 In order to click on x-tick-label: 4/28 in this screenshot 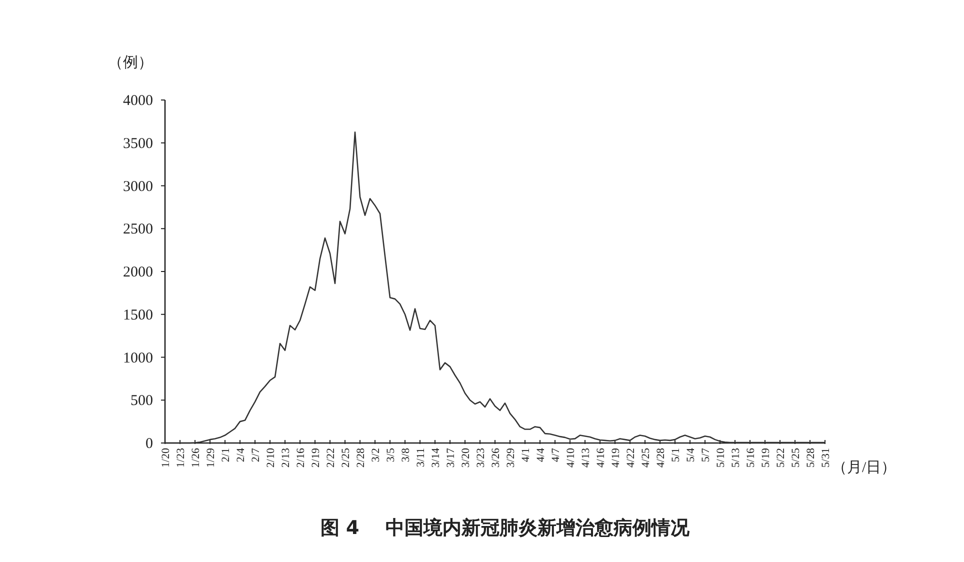, I will do `click(661, 458)`.